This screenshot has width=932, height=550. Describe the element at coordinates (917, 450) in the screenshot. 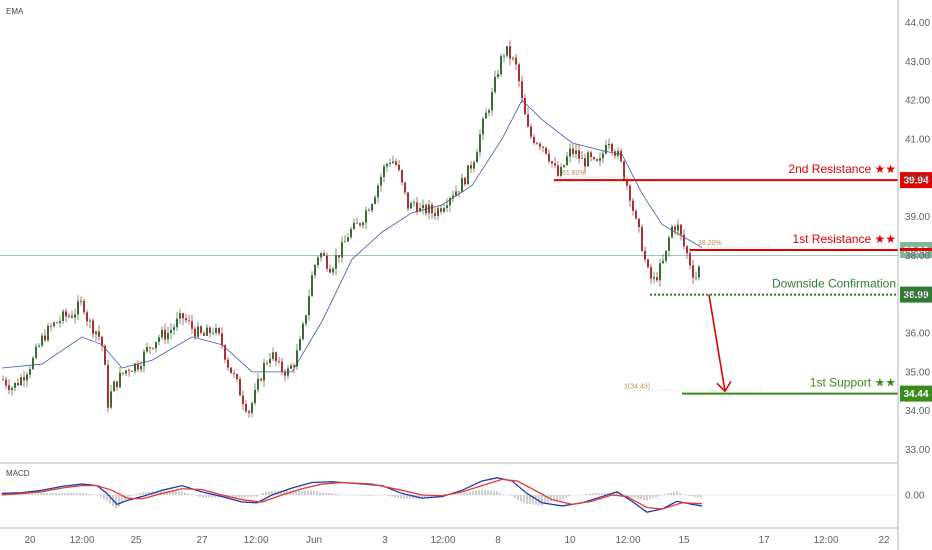

I see `y-tick-label: 33.00` at that location.